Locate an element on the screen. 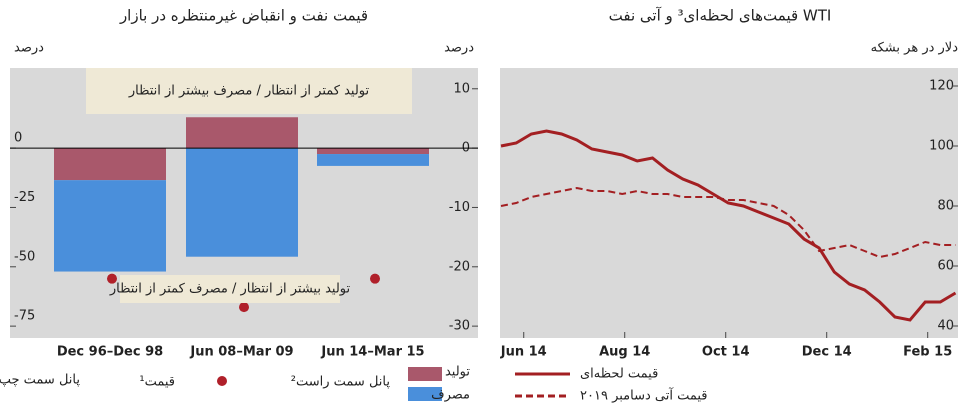  y2-tick-label: -30 is located at coordinates (459, 326).